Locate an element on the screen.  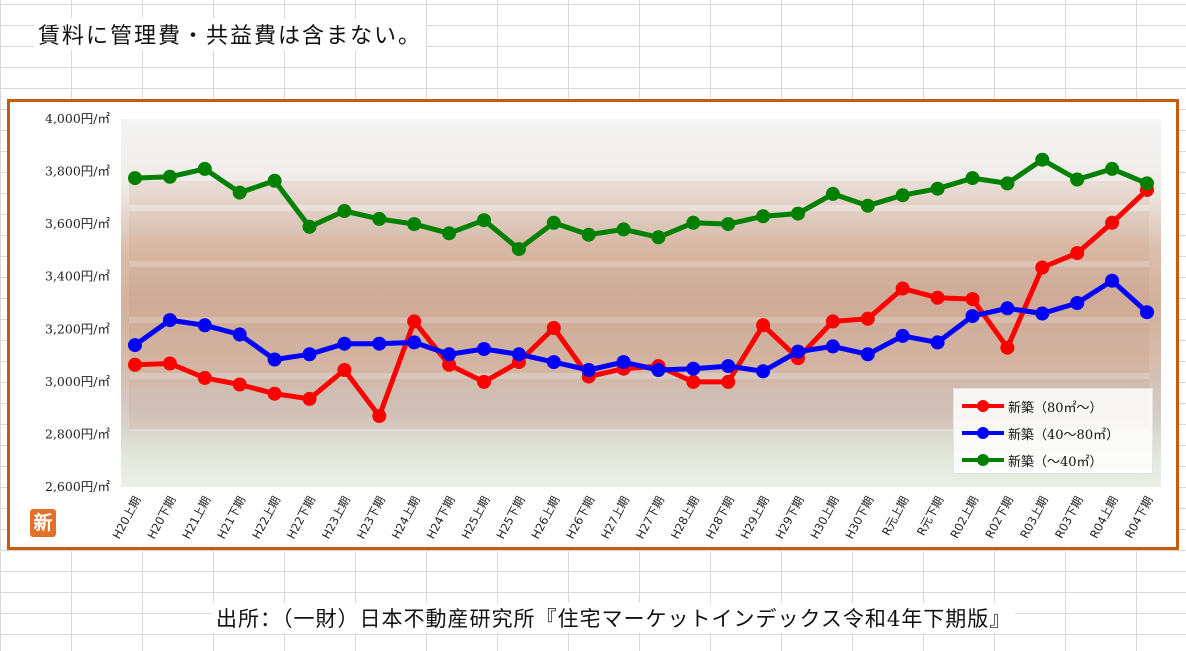
y-tick-label: 3,600円/㎡ is located at coordinates (77, 223).